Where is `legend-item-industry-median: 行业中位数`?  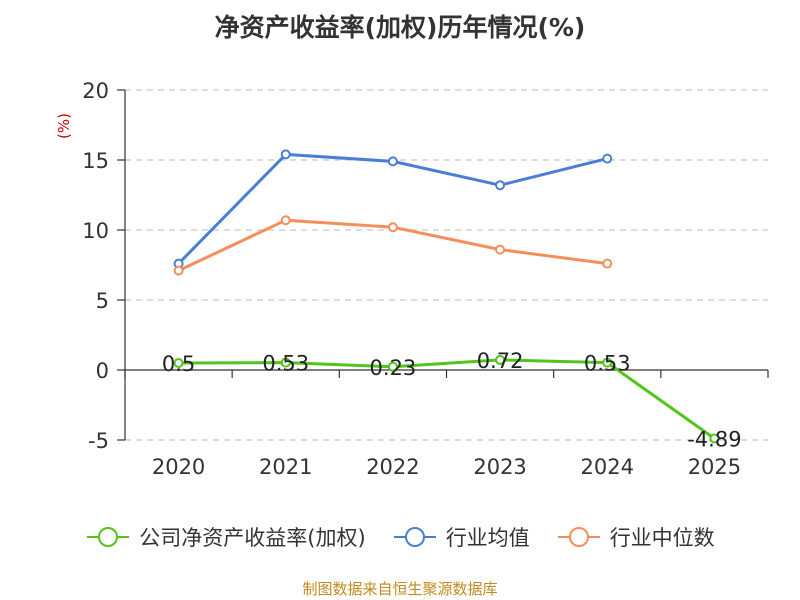
legend-item-industry-median: 行业中位数 is located at coordinates (635, 537).